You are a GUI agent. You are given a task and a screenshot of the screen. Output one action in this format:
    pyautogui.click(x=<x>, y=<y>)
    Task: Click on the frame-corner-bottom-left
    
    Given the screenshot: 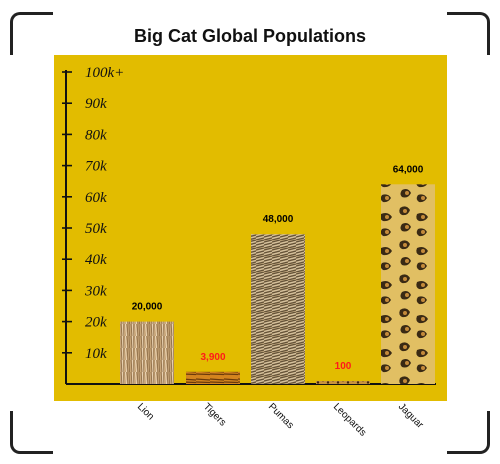 What is the action you would take?
    pyautogui.click(x=31, y=432)
    